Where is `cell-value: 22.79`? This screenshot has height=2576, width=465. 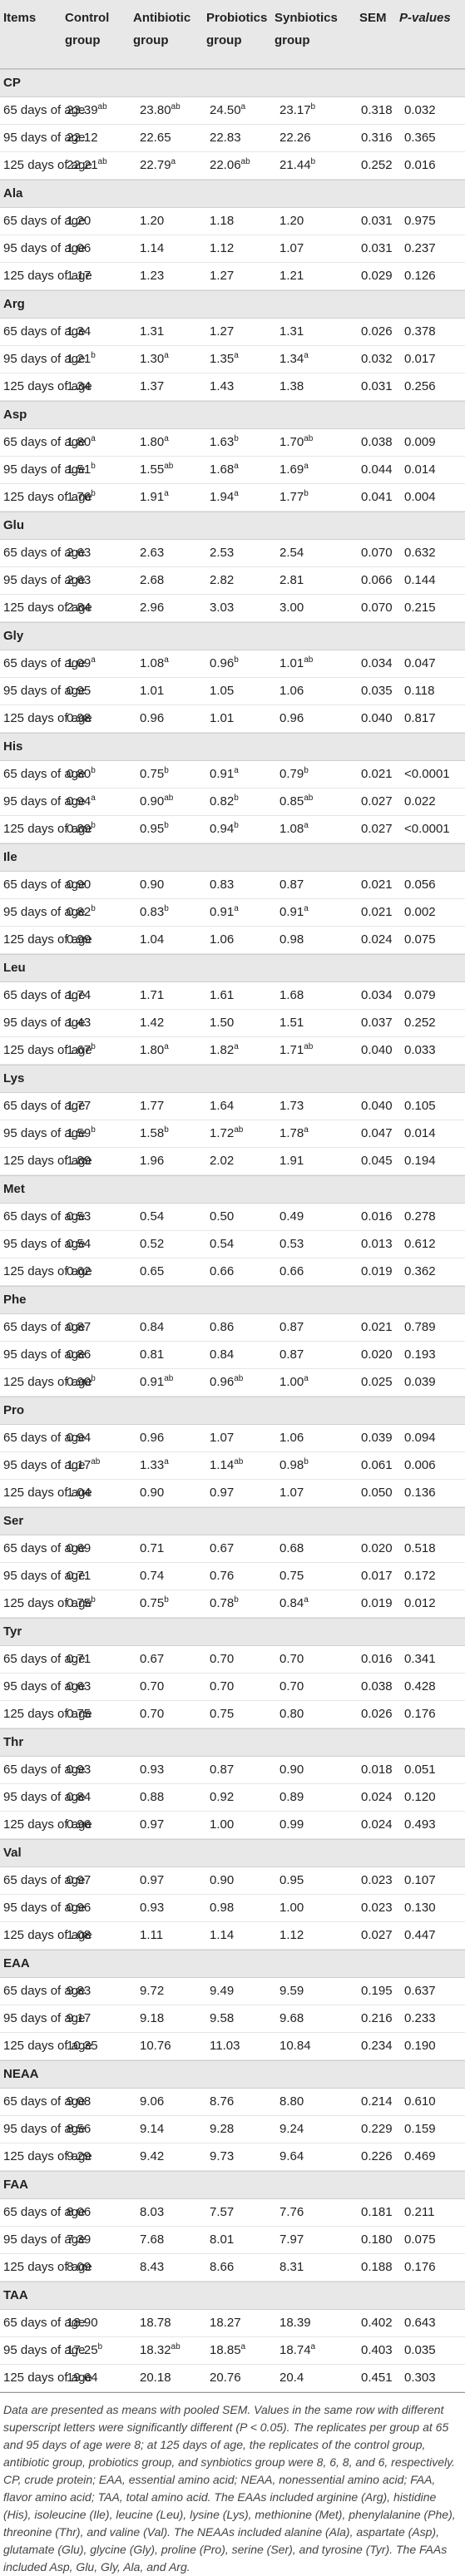
cell-value: 22.79 is located at coordinates (155, 165).